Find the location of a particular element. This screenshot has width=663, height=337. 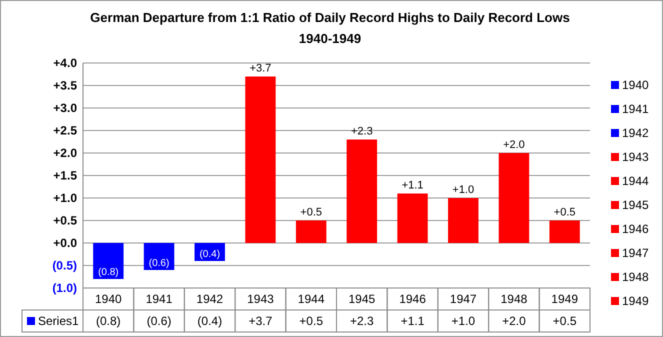

y-tick-label: +3.5 is located at coordinates (65, 85).